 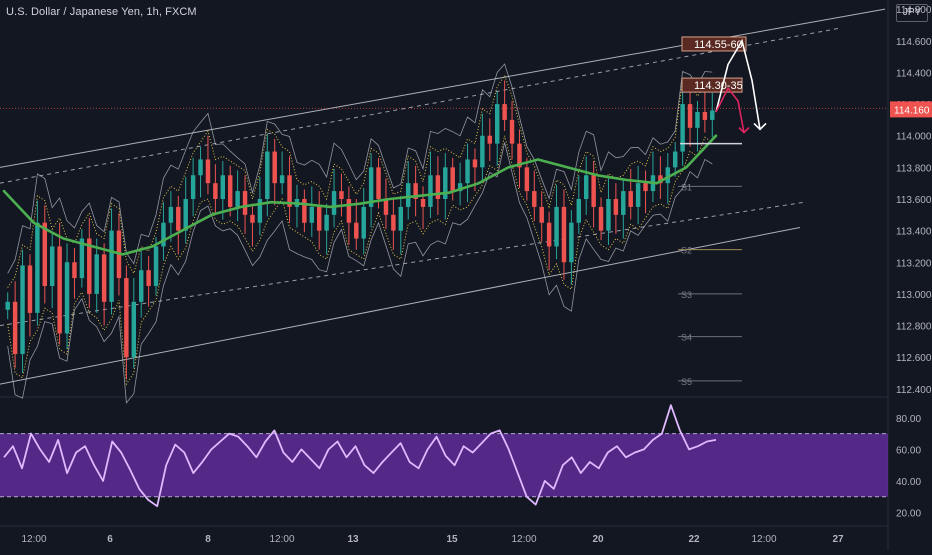 I want to click on price-tick-label: 113.200, so click(x=914, y=263).